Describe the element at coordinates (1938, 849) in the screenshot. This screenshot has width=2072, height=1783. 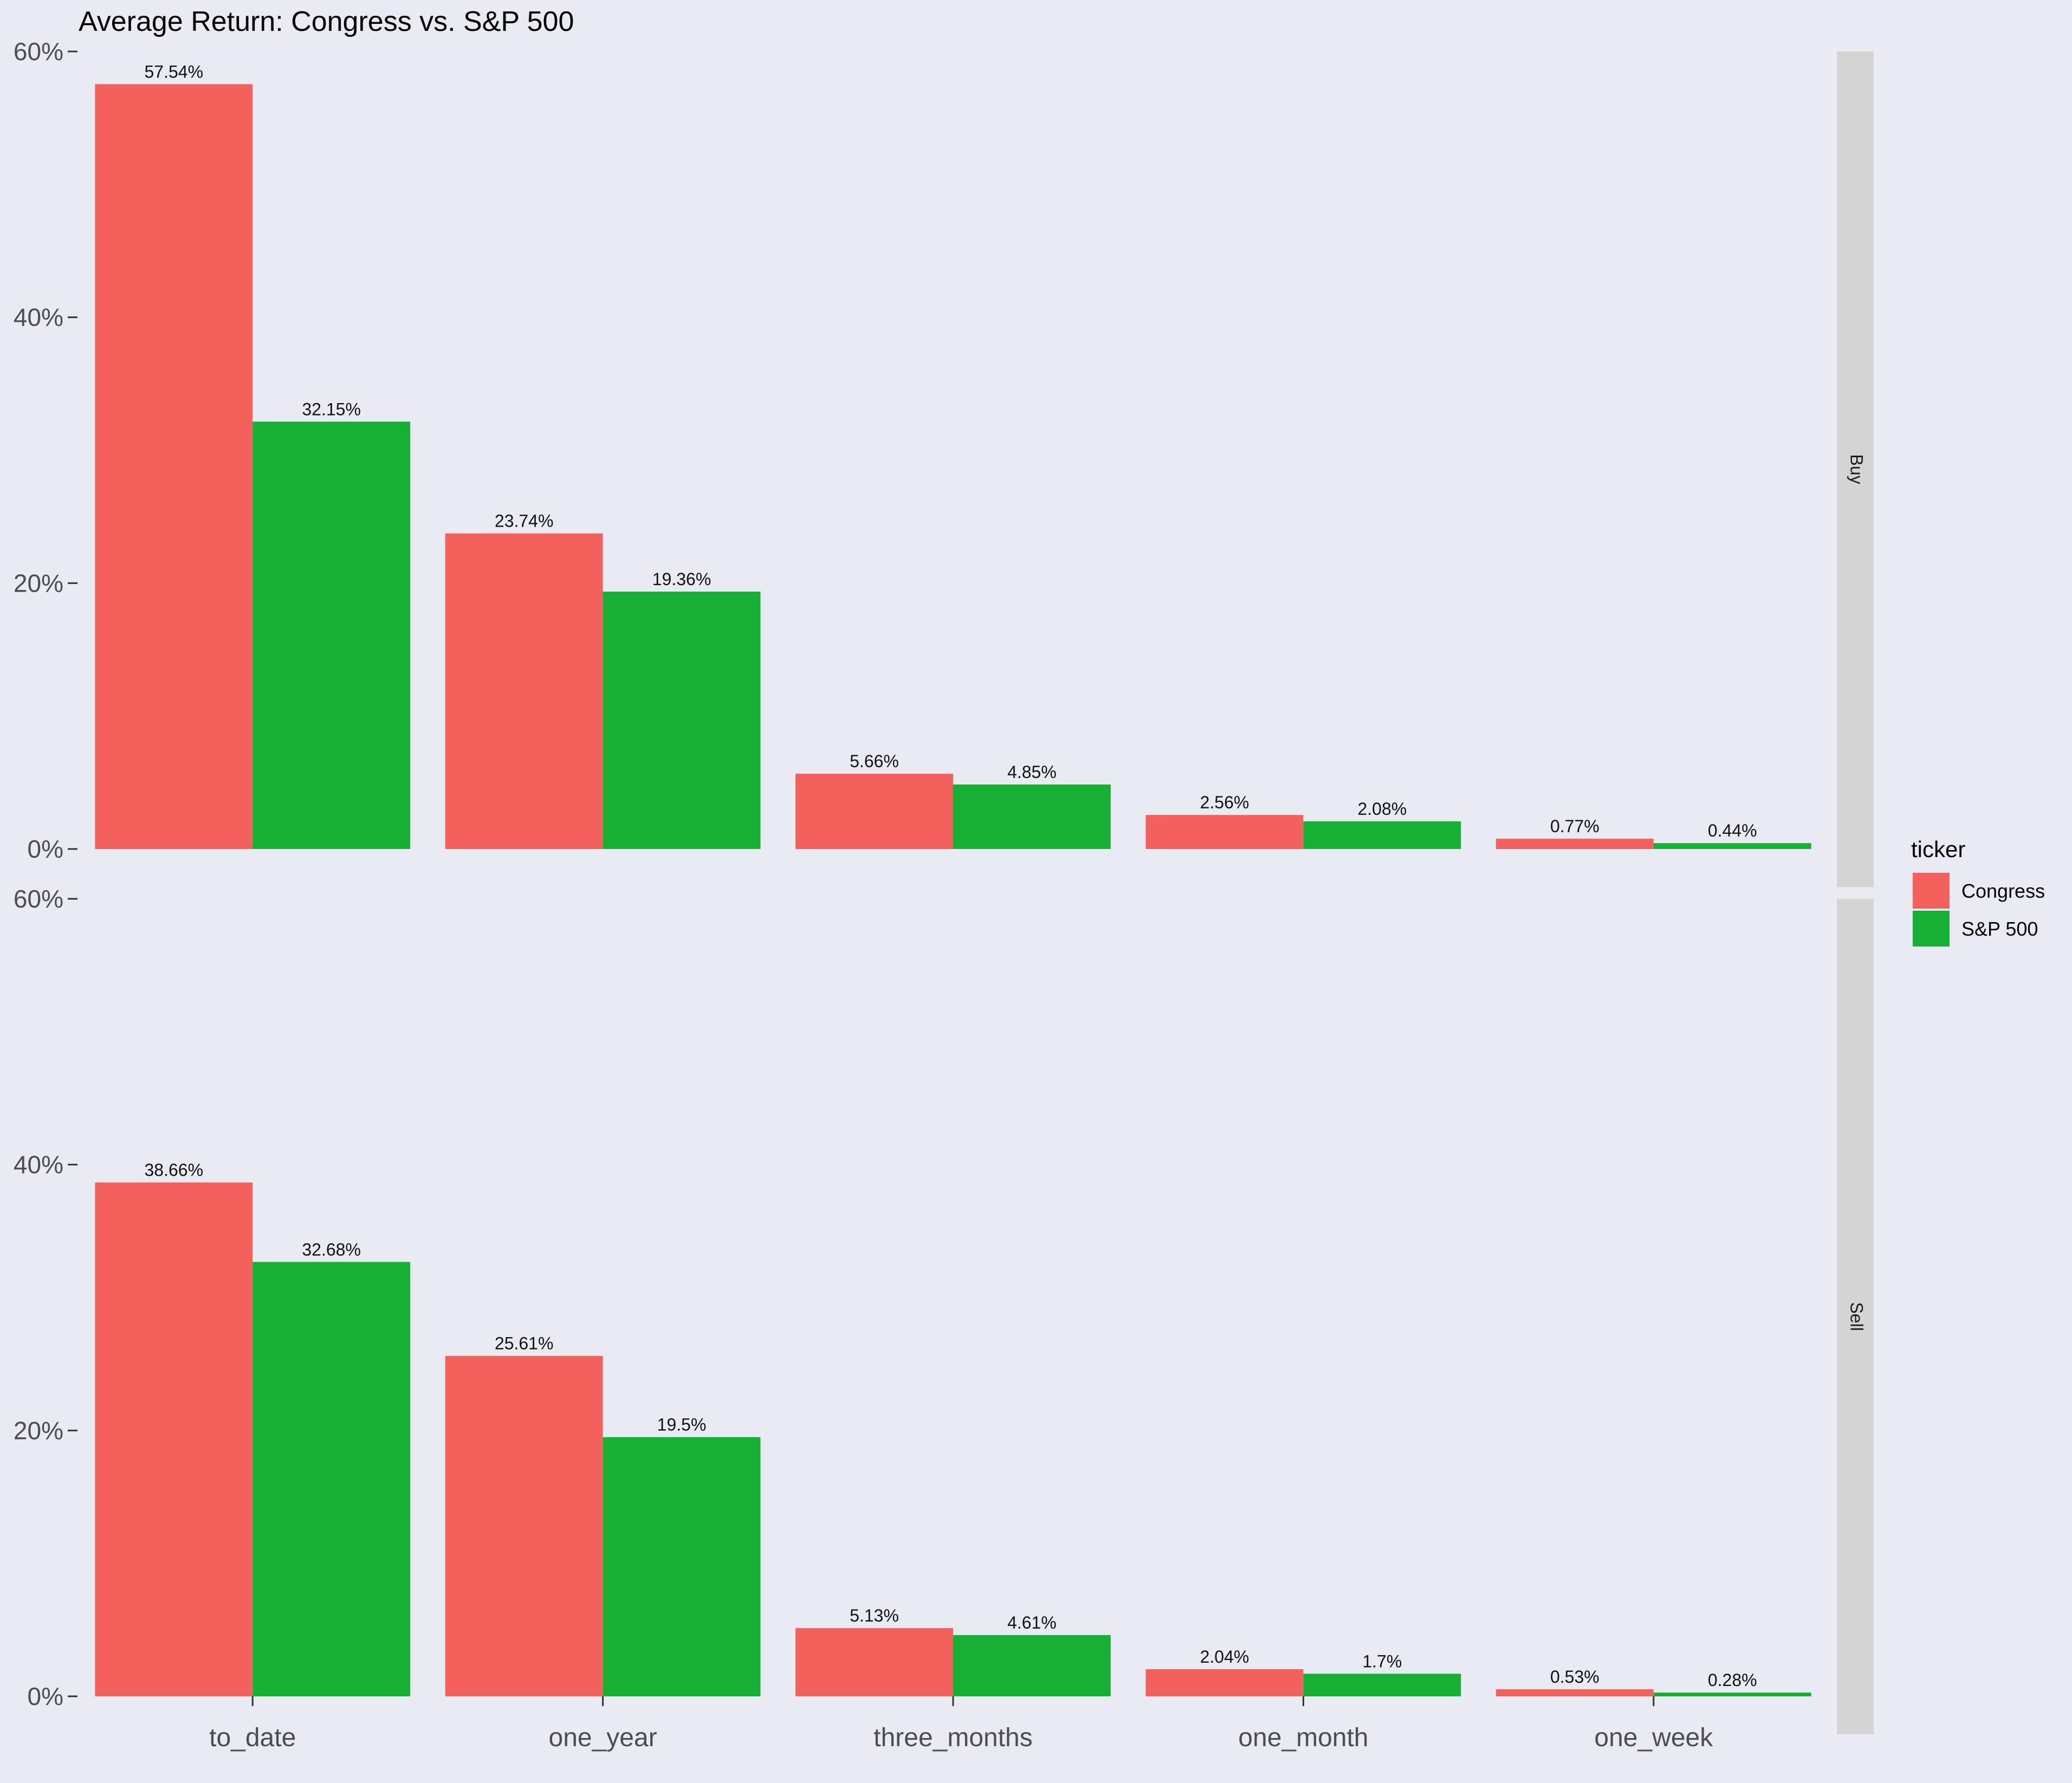
I see `legend-title: ticker` at that location.